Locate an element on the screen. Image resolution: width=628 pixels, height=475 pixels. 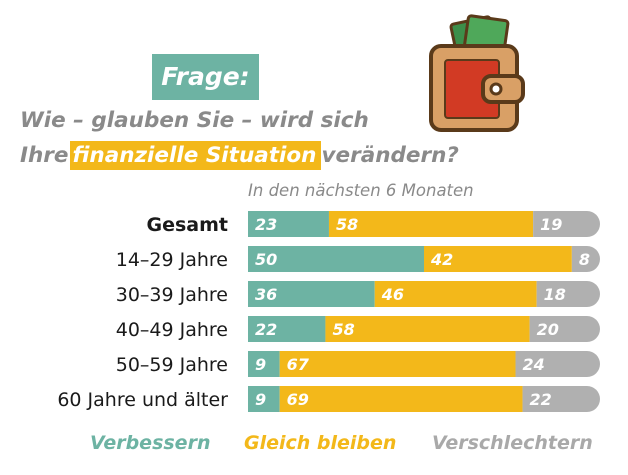
bar-verbessern-60-jahre-und-älter is located at coordinates (264, 399).